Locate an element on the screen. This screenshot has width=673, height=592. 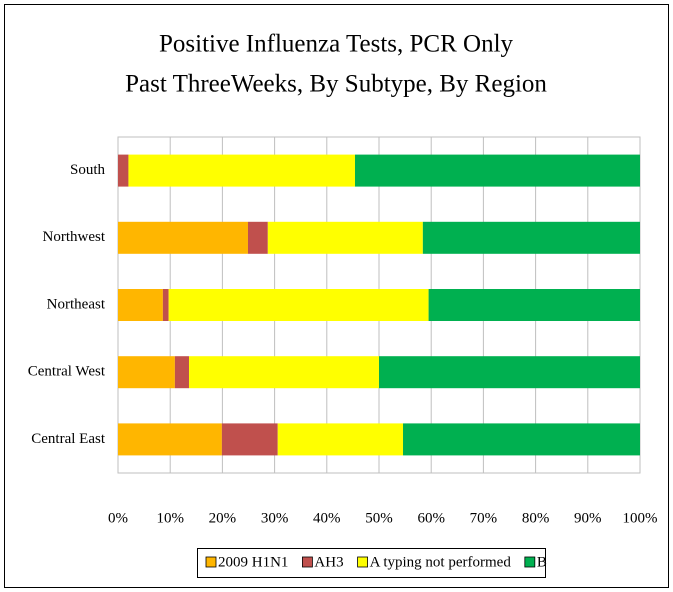
x-tick-label: 0% is located at coordinates (118, 518).